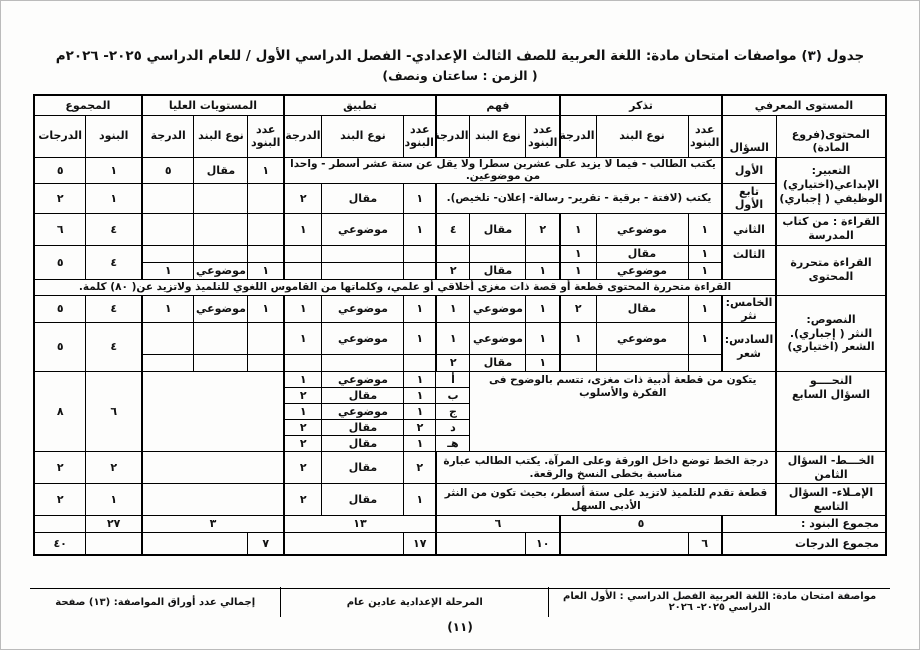  I want to click on row-grammar-d: د ٢ مقال ٢, so click(460, 428).